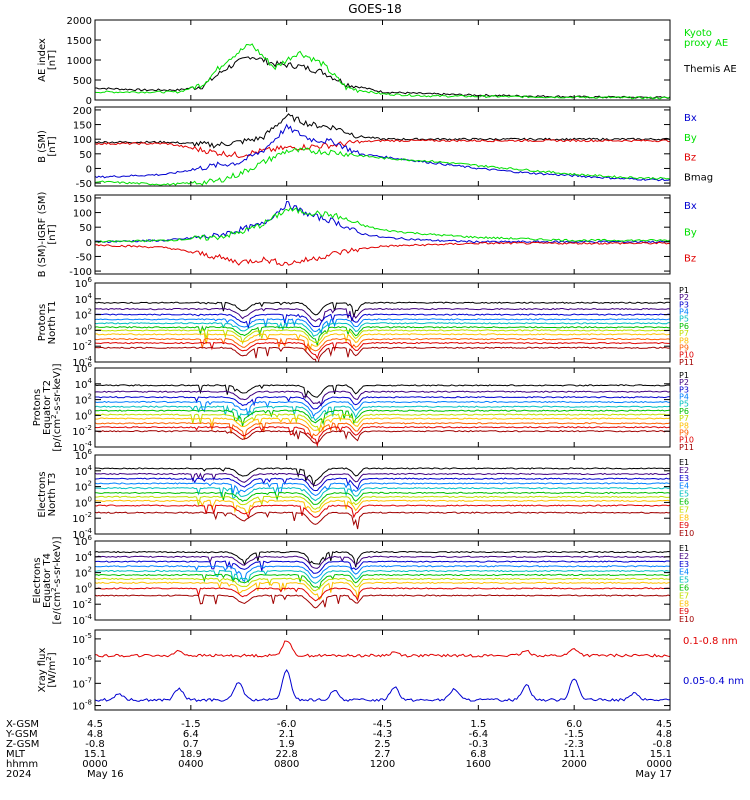  What do you see at coordinates (47, 580) in the screenshot?
I see `y-axis-label: Equator T4` at bounding box center [47, 580].